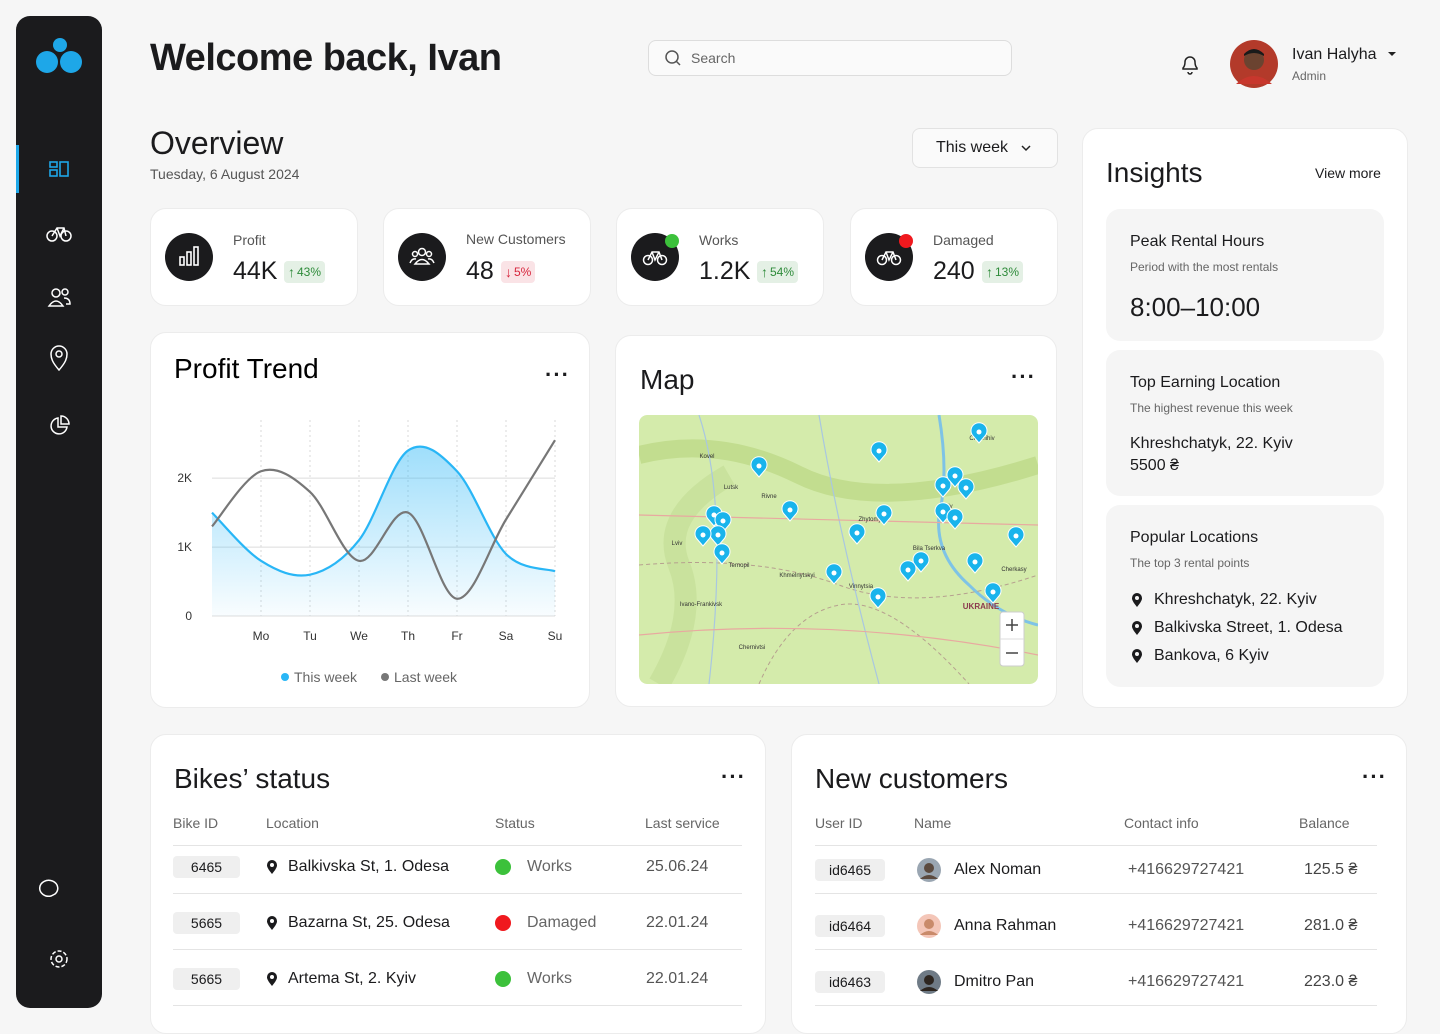  What do you see at coordinates (59, 358) in the screenshot?
I see `nav-locations` at bounding box center [59, 358].